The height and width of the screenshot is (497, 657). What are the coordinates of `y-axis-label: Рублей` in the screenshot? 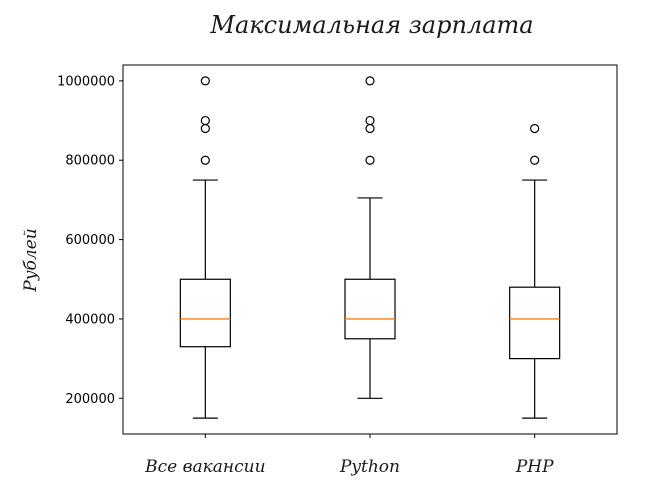 It's located at (31, 260).